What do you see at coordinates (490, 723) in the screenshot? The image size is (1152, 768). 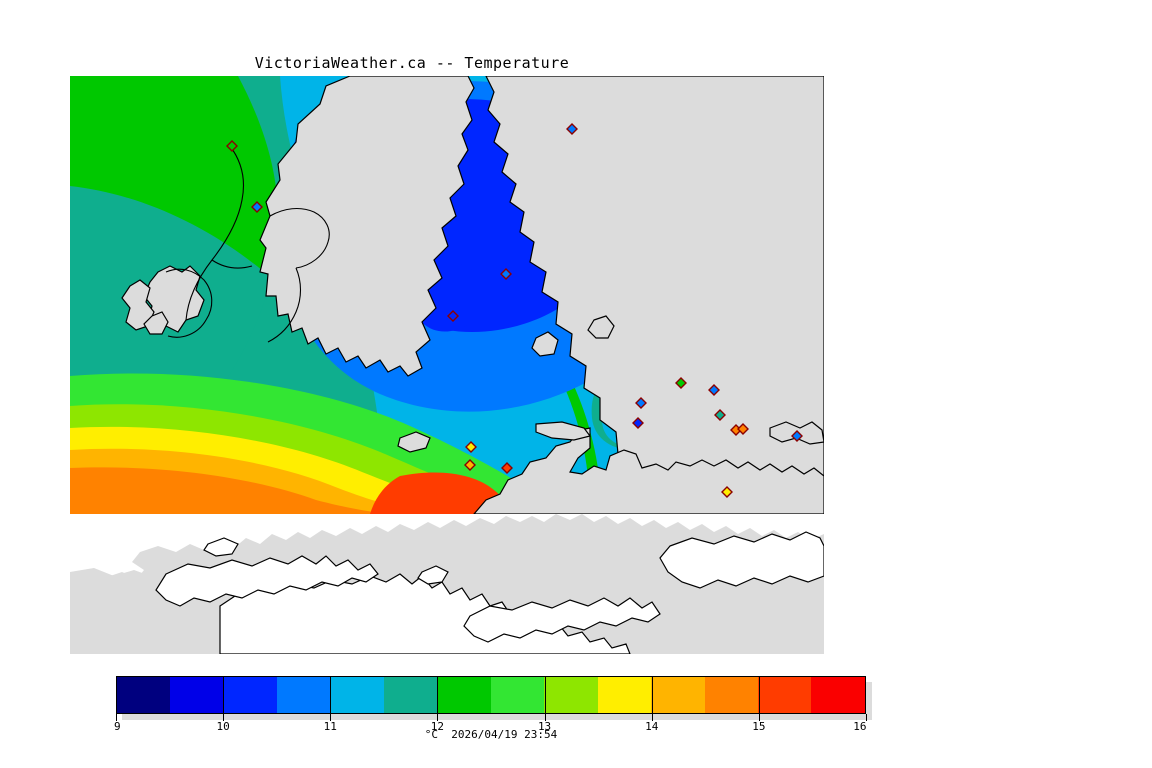 I see `colorbar-ticks: 9 10 11 12 13 14 15 16` at bounding box center [490, 723].